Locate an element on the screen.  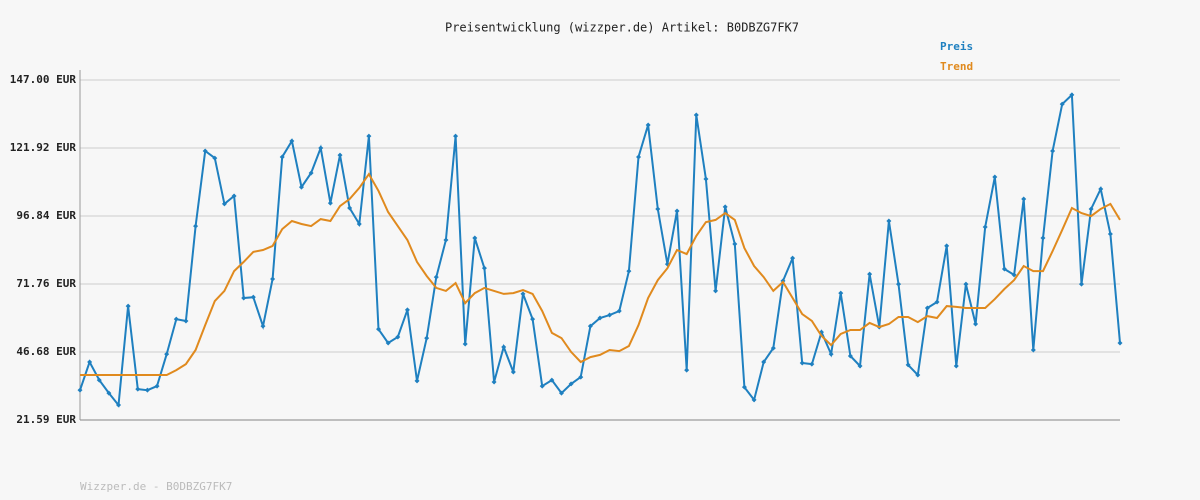
footer: Wizzper.de - B0DBZG7FK7 is located at coordinates (156, 486).